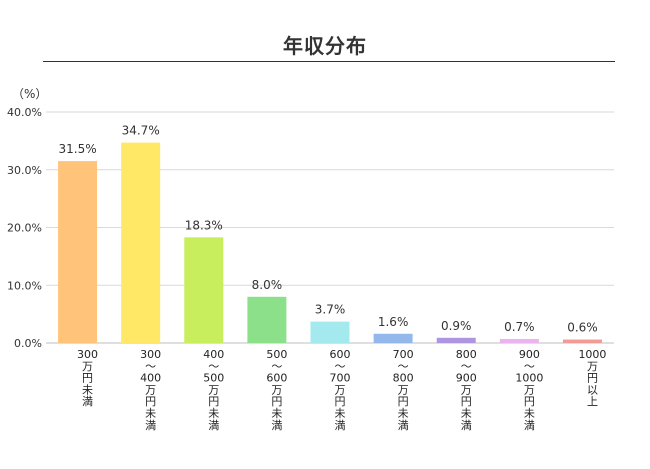  Describe the element at coordinates (77, 149) in the screenshot. I see `data-label: 31.5%` at that location.